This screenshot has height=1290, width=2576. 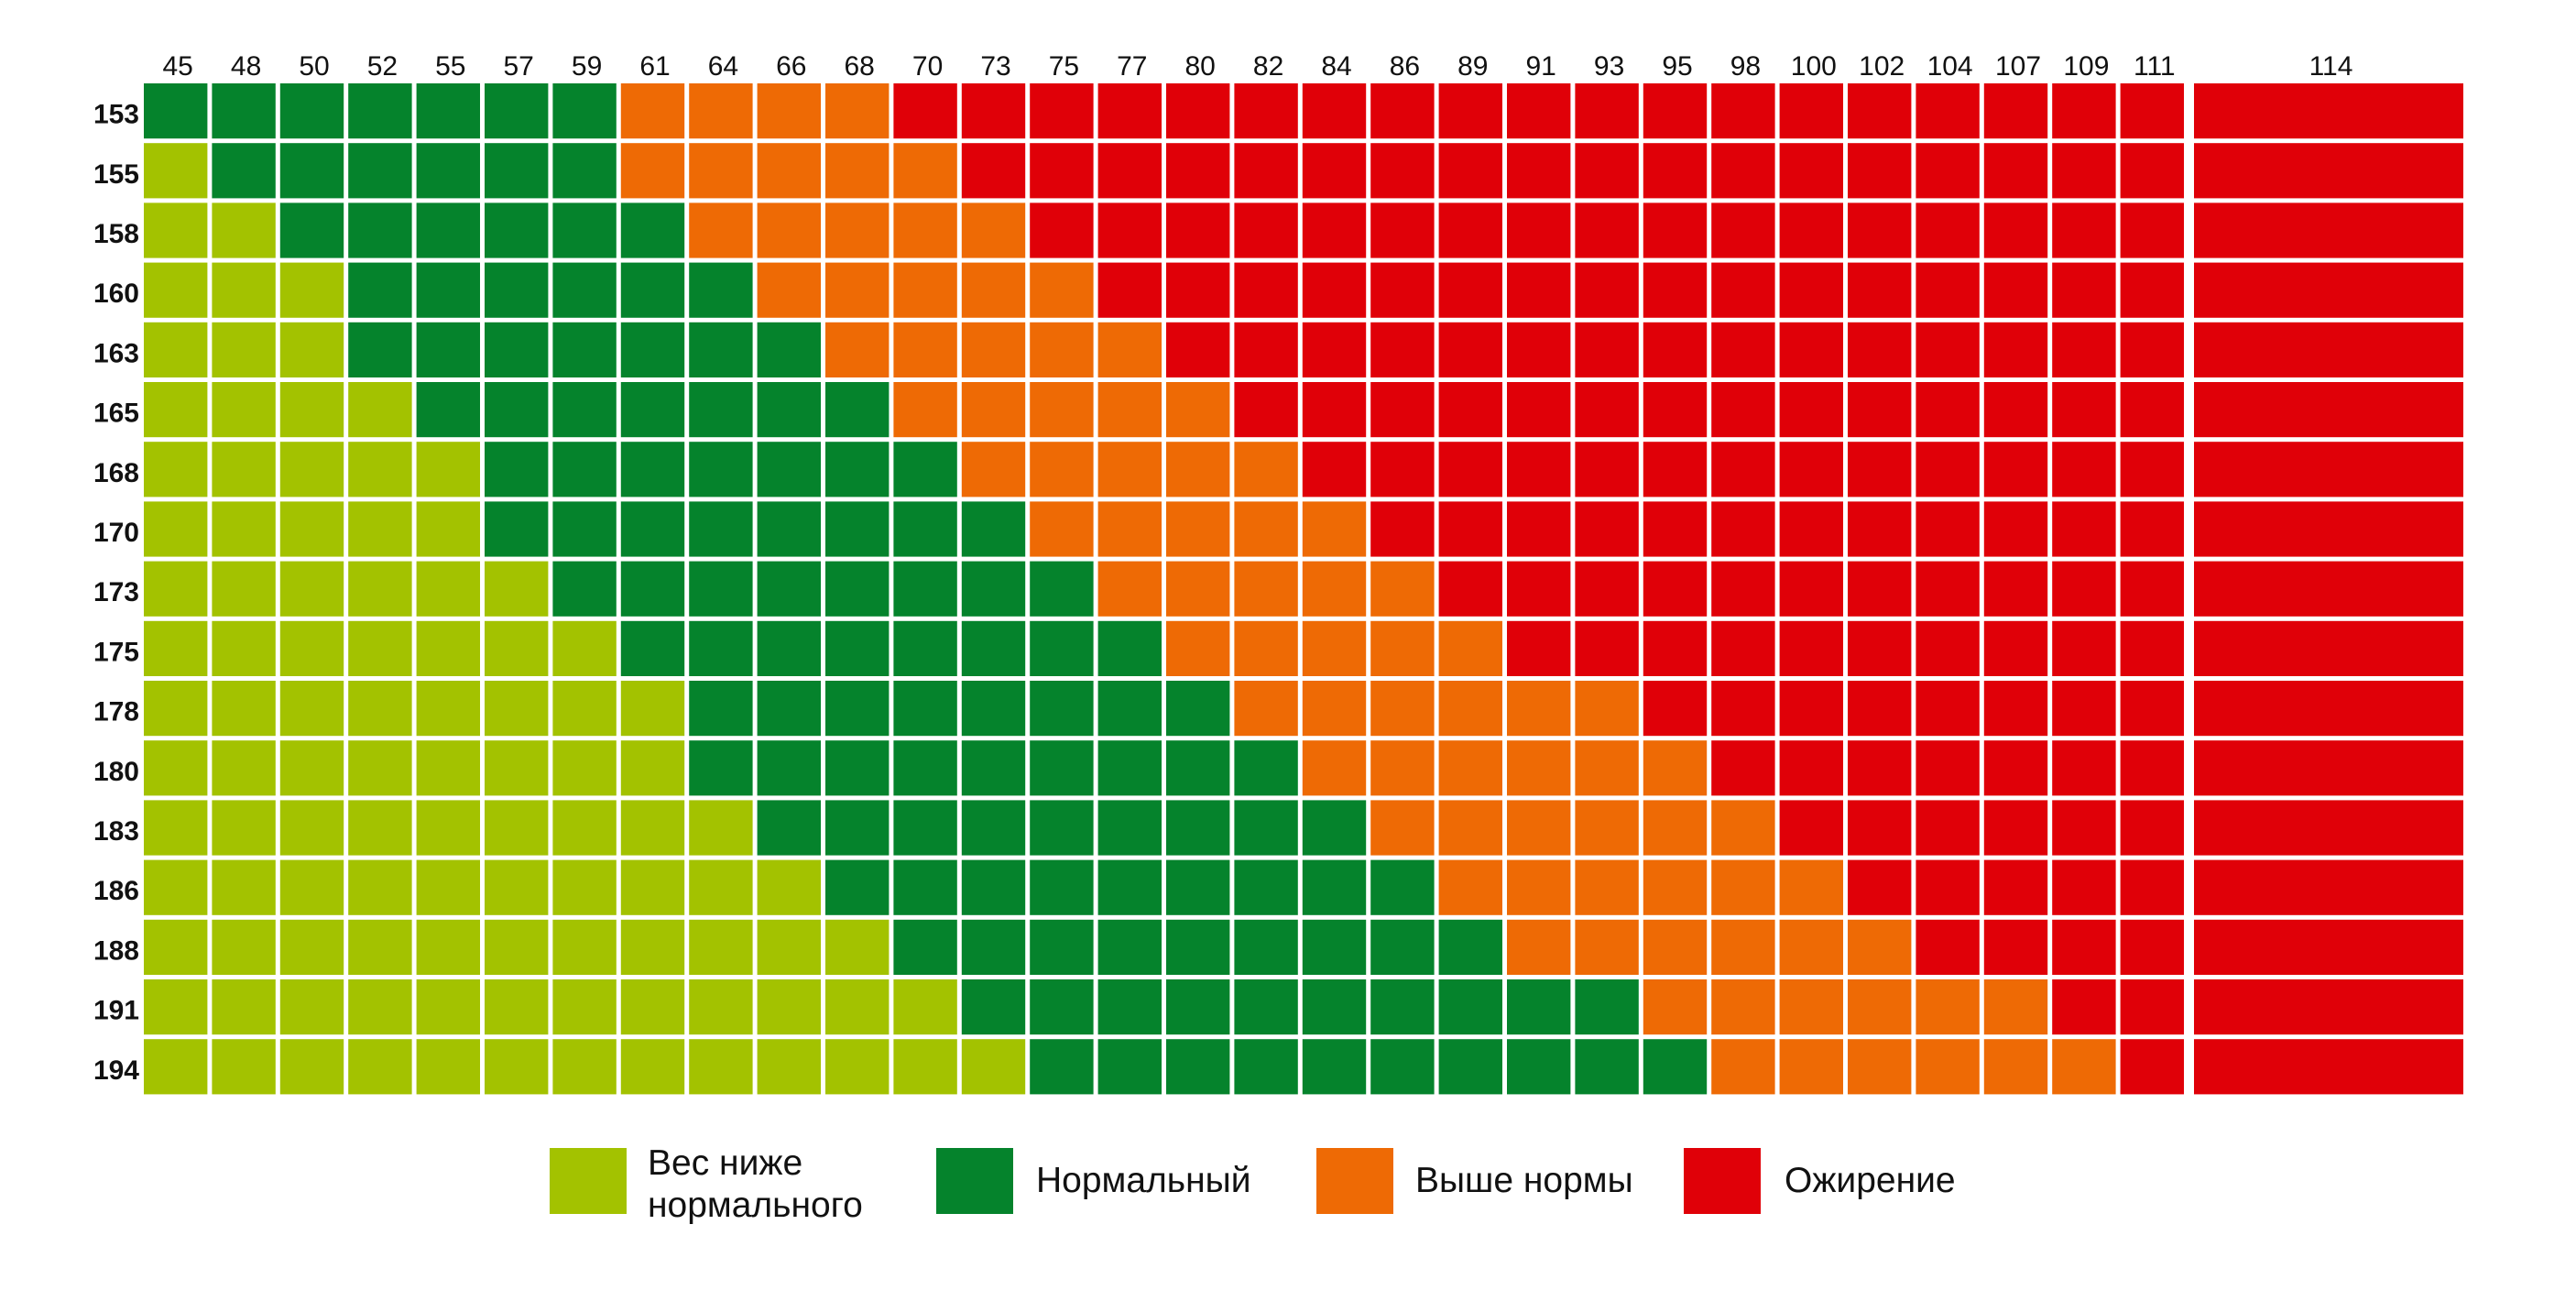 What do you see at coordinates (116, 174) in the screenshot?
I see `height-tick-label: 155` at bounding box center [116, 174].